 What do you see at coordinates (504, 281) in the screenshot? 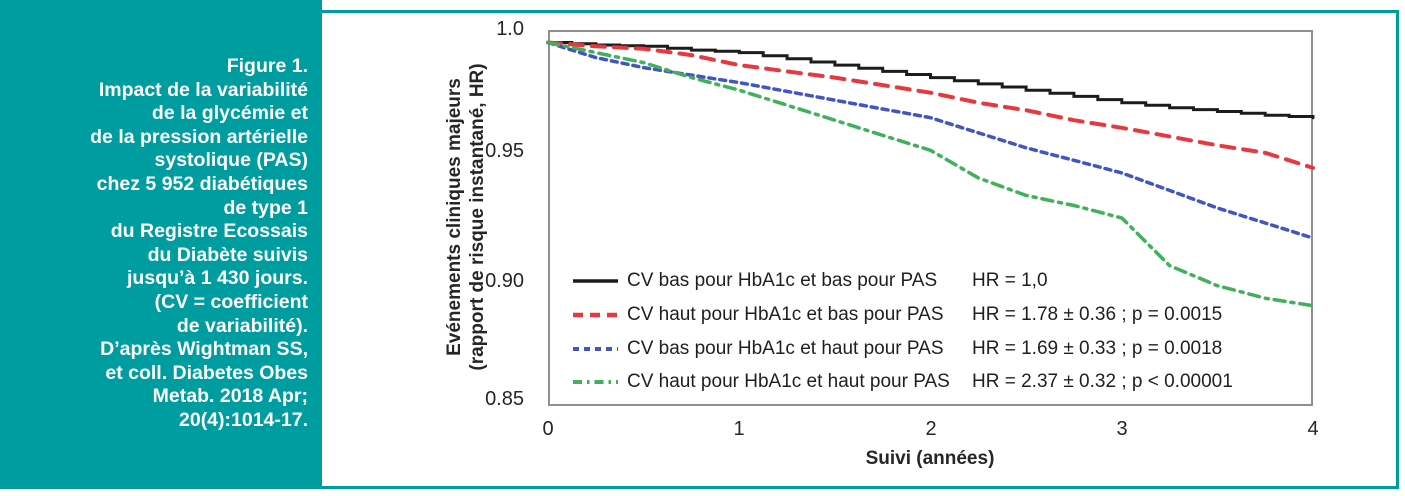
I see `y-tick-label: 0.90` at bounding box center [504, 281].